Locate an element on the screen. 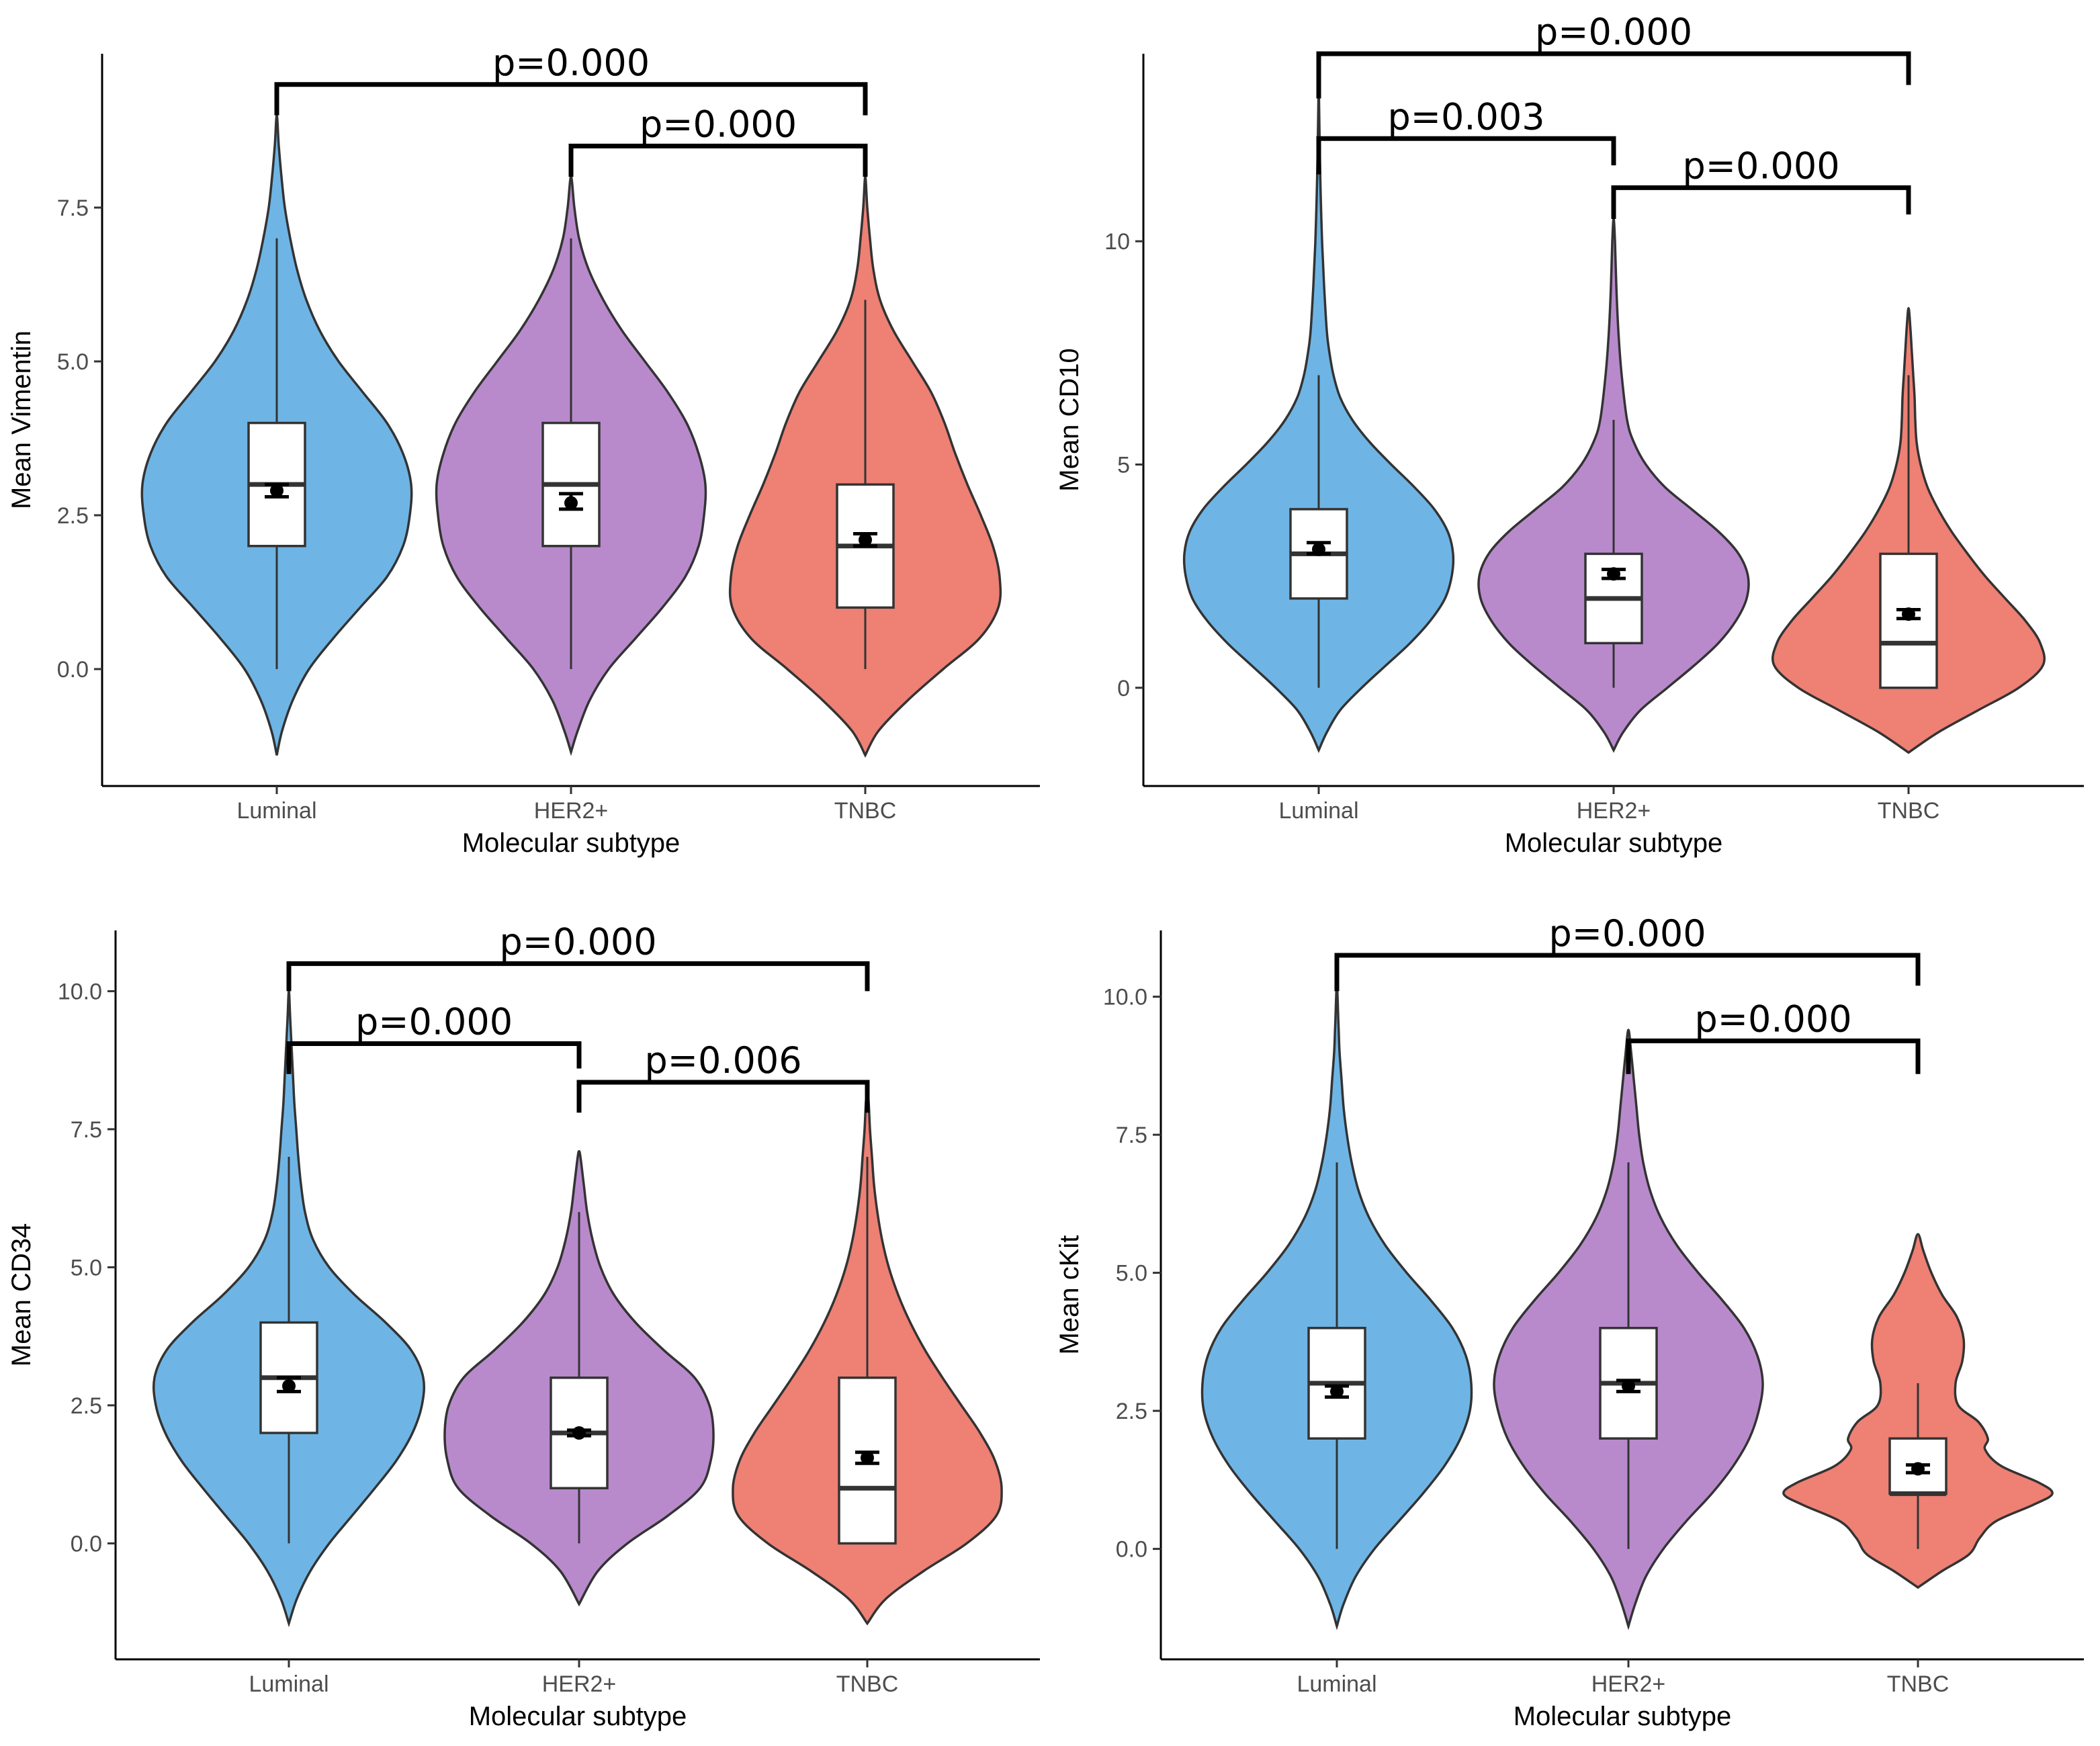  y-axis-title: Mean CD10 is located at coordinates (1069, 419).